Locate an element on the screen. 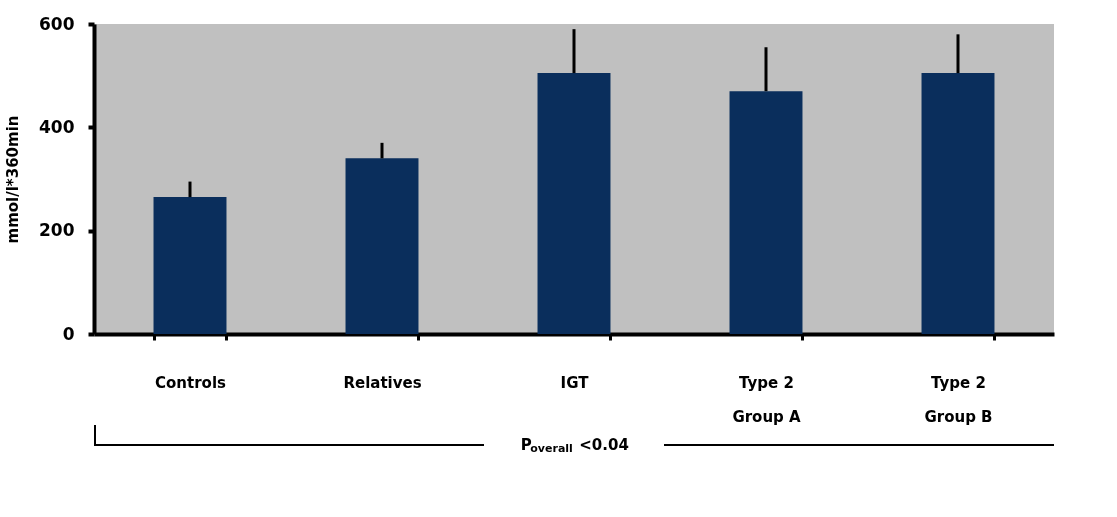 This screenshot has height=517, width=1117. y-tick-label: 400 is located at coordinates (57, 126).